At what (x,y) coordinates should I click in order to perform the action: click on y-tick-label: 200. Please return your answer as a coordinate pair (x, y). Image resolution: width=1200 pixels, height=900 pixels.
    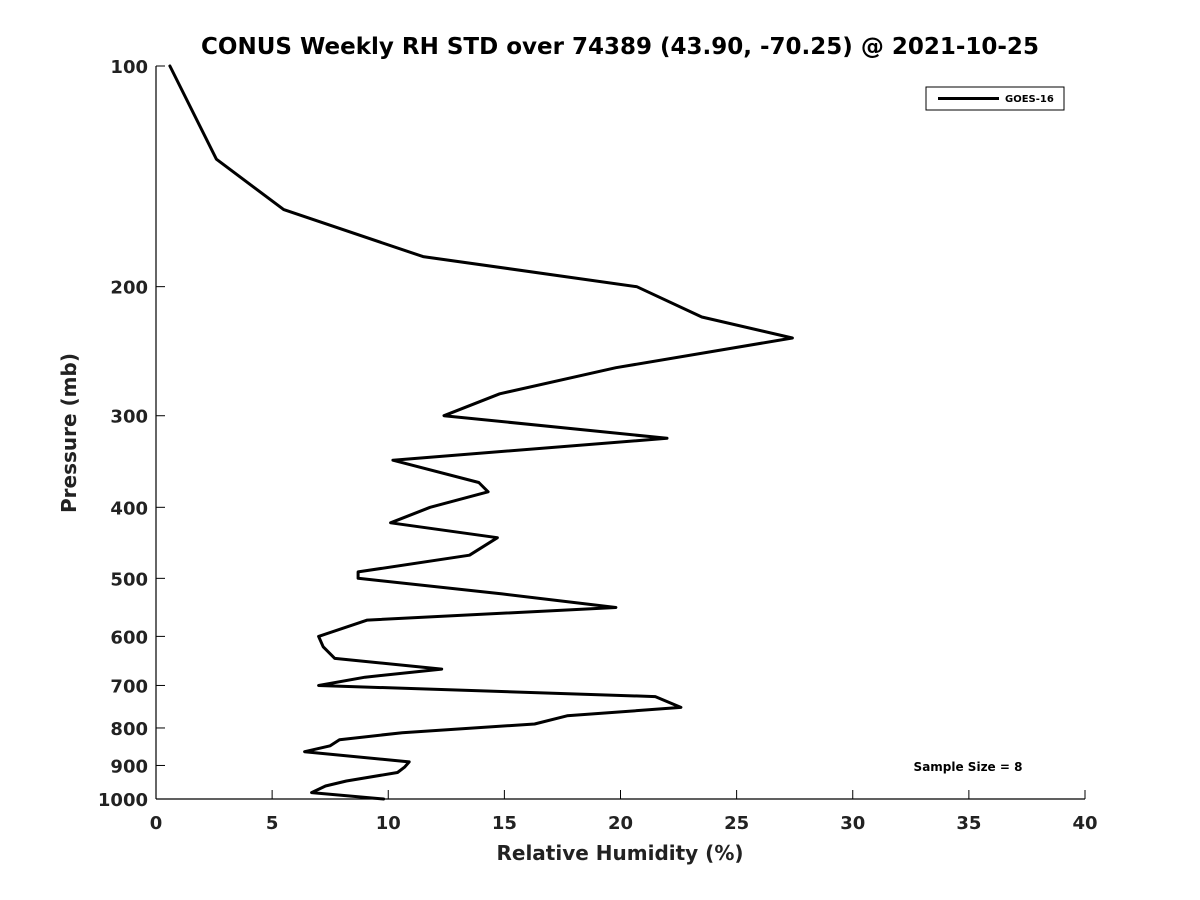
    Looking at the image, I should click on (129, 288).